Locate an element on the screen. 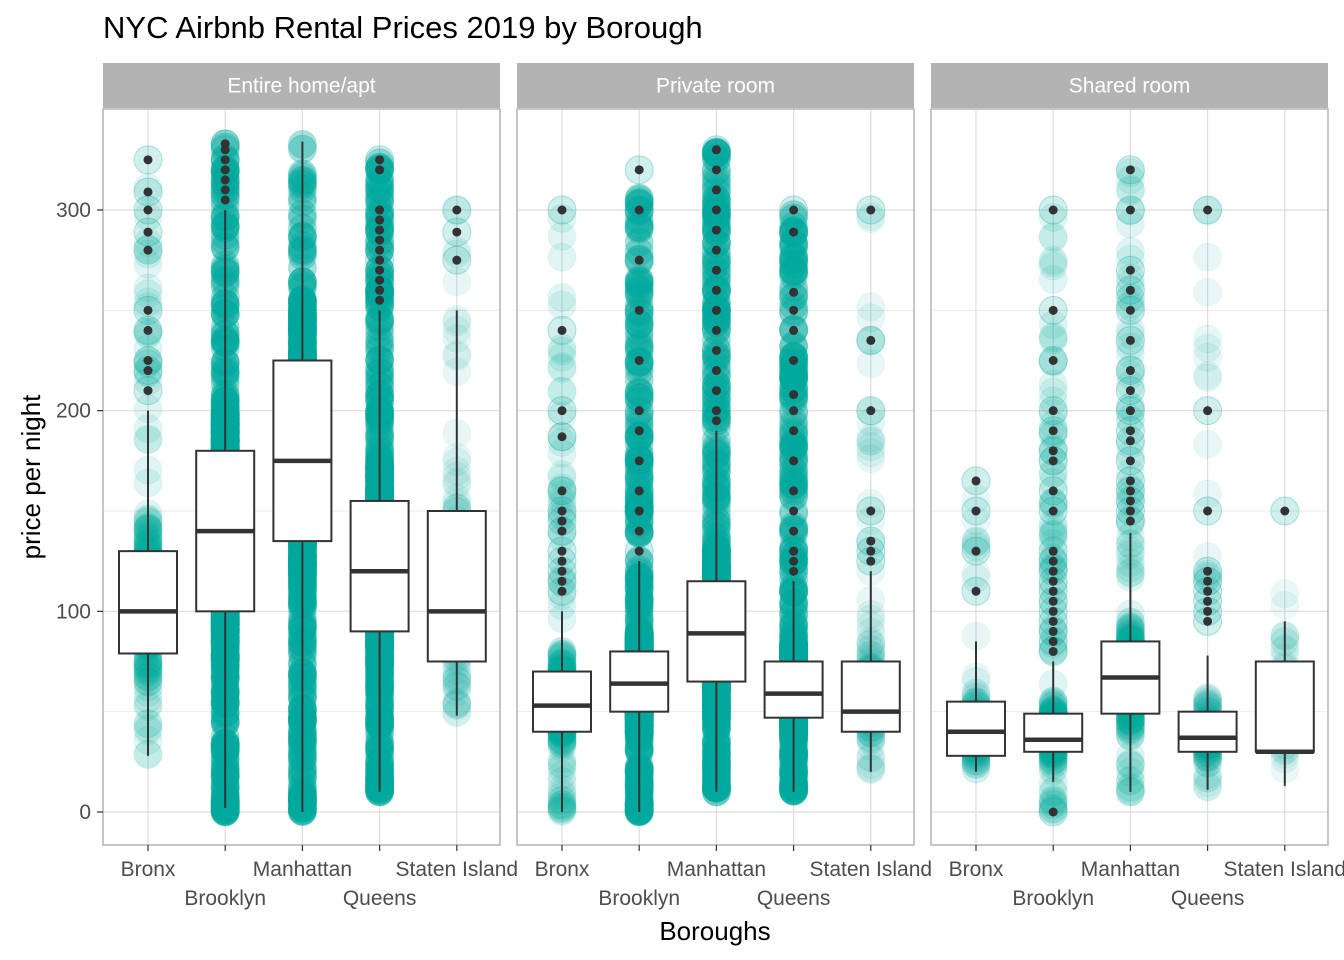 Image resolution: width=1344 pixels, height=960 pixels. chart-title: NYC Airbnb Rental Prices 2019 by Borough is located at coordinates (403, 27).